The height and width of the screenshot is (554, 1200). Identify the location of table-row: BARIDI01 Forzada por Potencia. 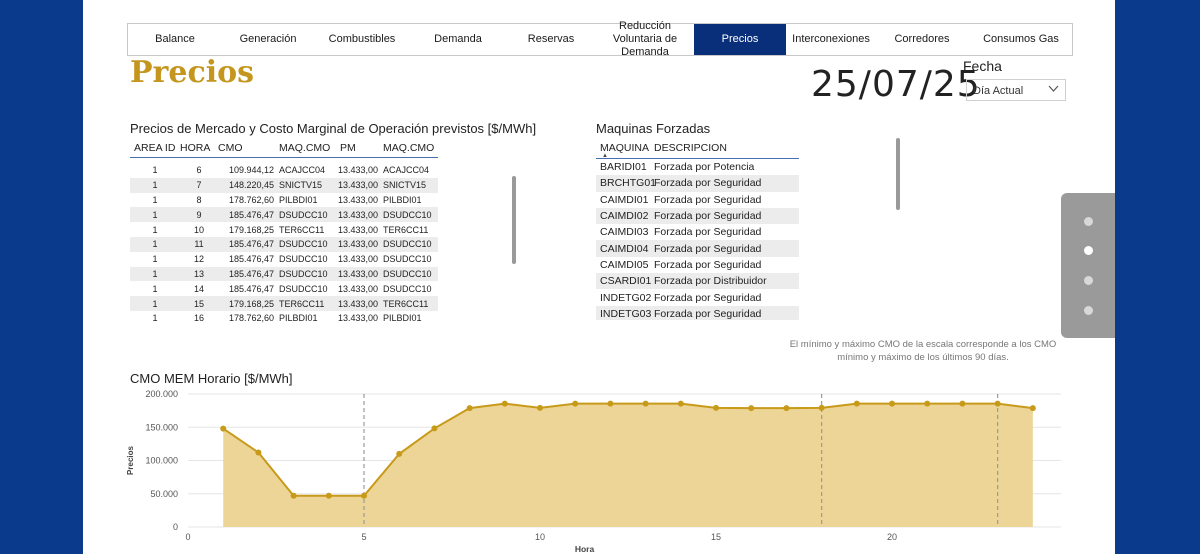
(697, 167).